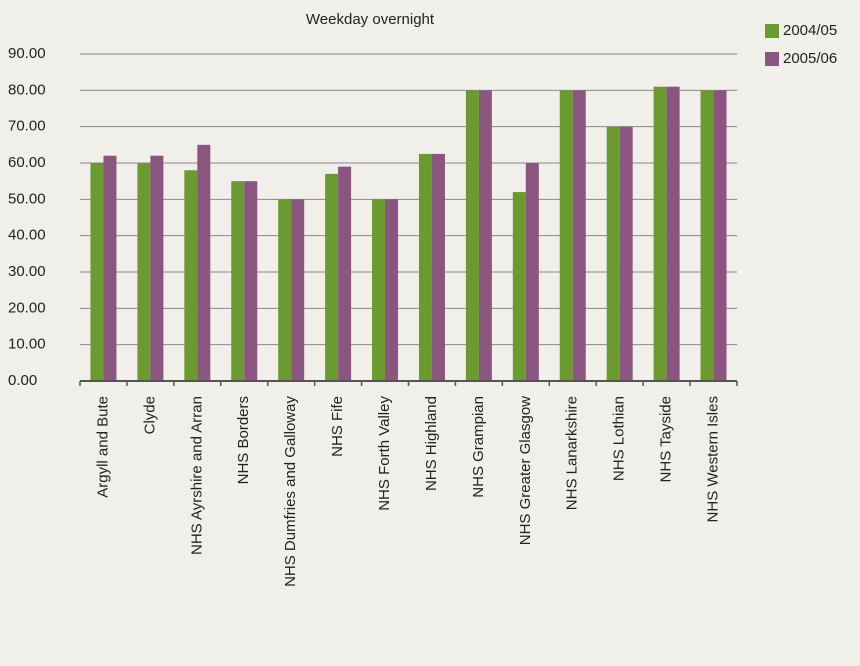  Describe the element at coordinates (27, 126) in the screenshot. I see `y-tick-label: 70.00` at that location.